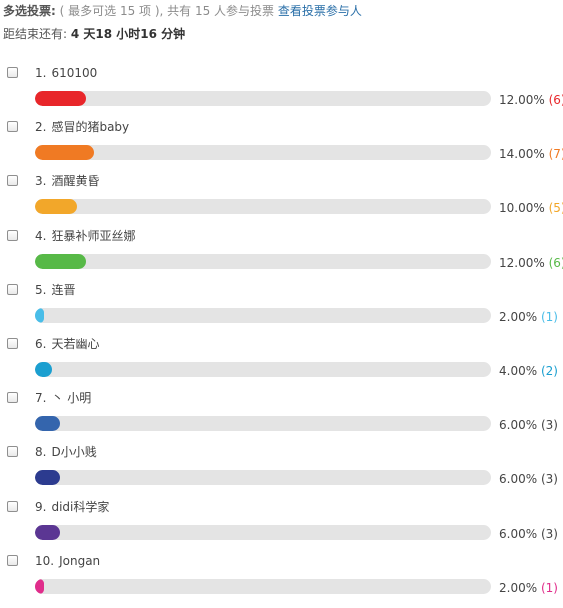  What do you see at coordinates (45, 560) in the screenshot?
I see `option-index: 10.` at bounding box center [45, 560].